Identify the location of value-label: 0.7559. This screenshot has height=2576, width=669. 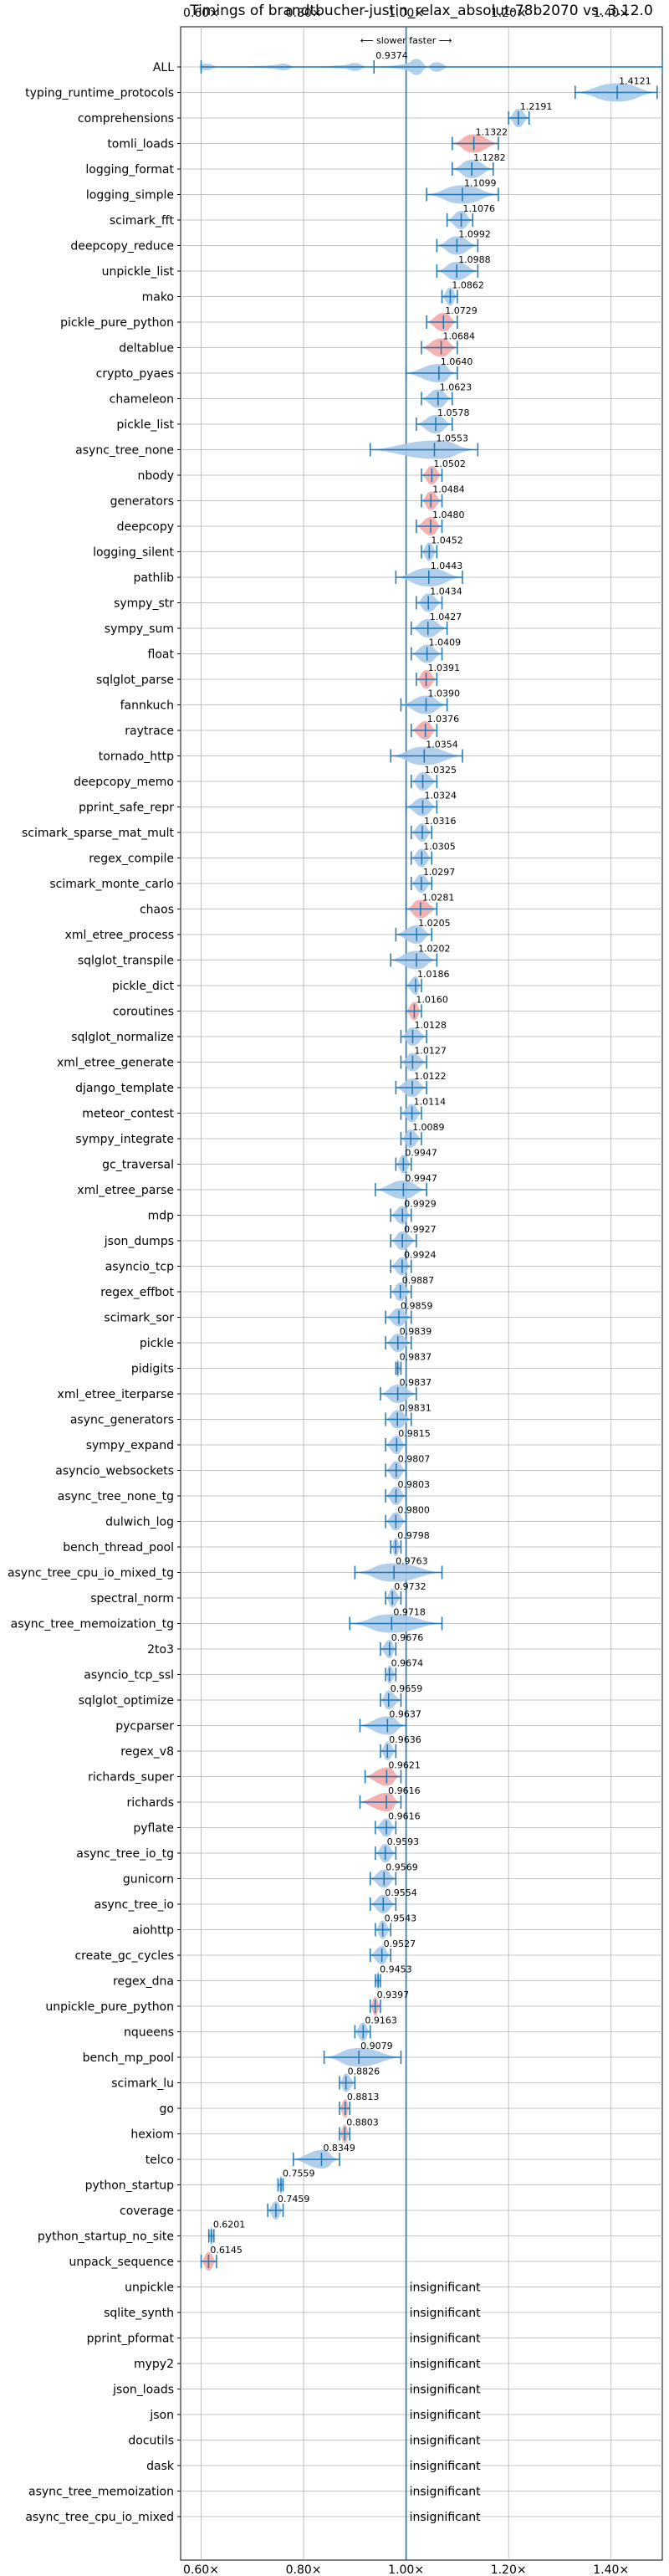
(299, 2174).